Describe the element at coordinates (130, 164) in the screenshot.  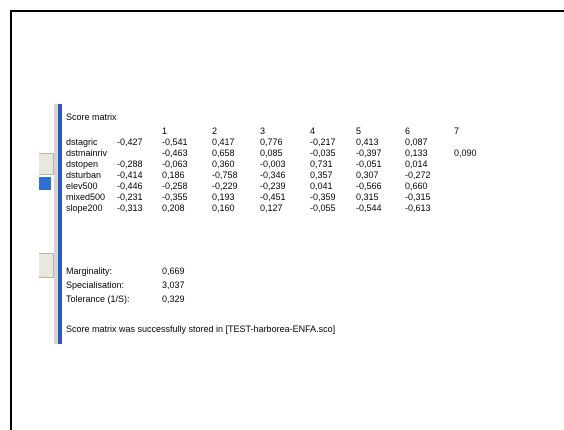
I see `cell: -0,288` at that location.